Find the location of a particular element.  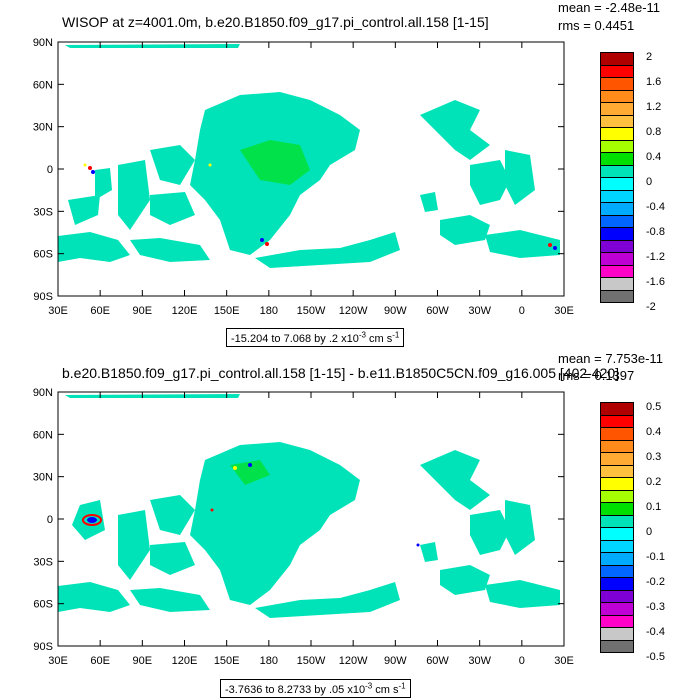

panel-2-mean: mean = 7.753e-11 is located at coordinates (610, 358).